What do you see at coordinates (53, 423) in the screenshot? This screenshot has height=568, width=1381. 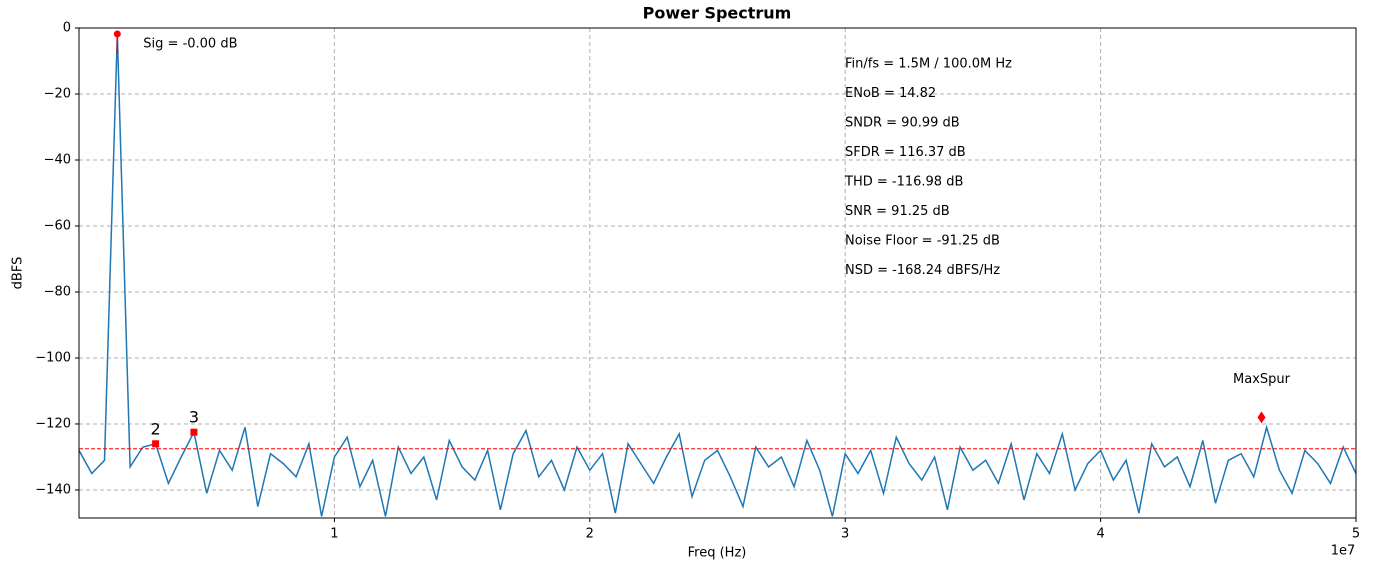 I see `y-tick-label: −120` at bounding box center [53, 423].